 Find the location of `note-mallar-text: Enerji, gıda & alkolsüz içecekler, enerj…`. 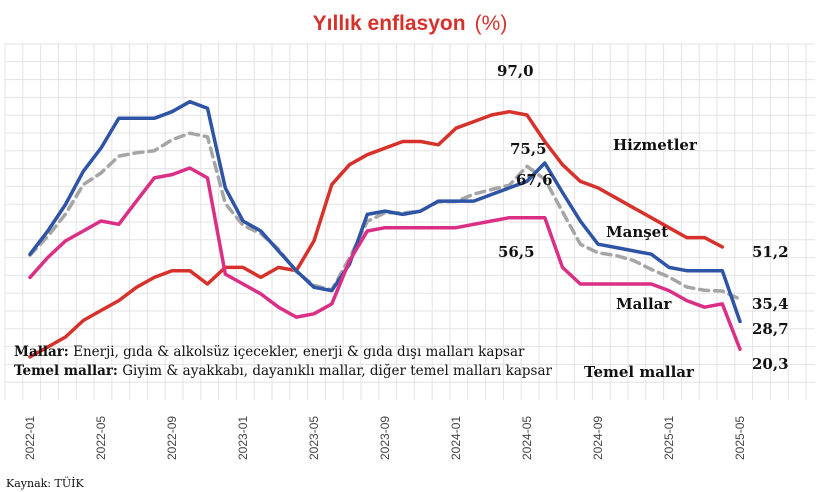

note-mallar-text: Enerji, gıda & alkolsüz içecekler, enerj… is located at coordinates (297, 352).